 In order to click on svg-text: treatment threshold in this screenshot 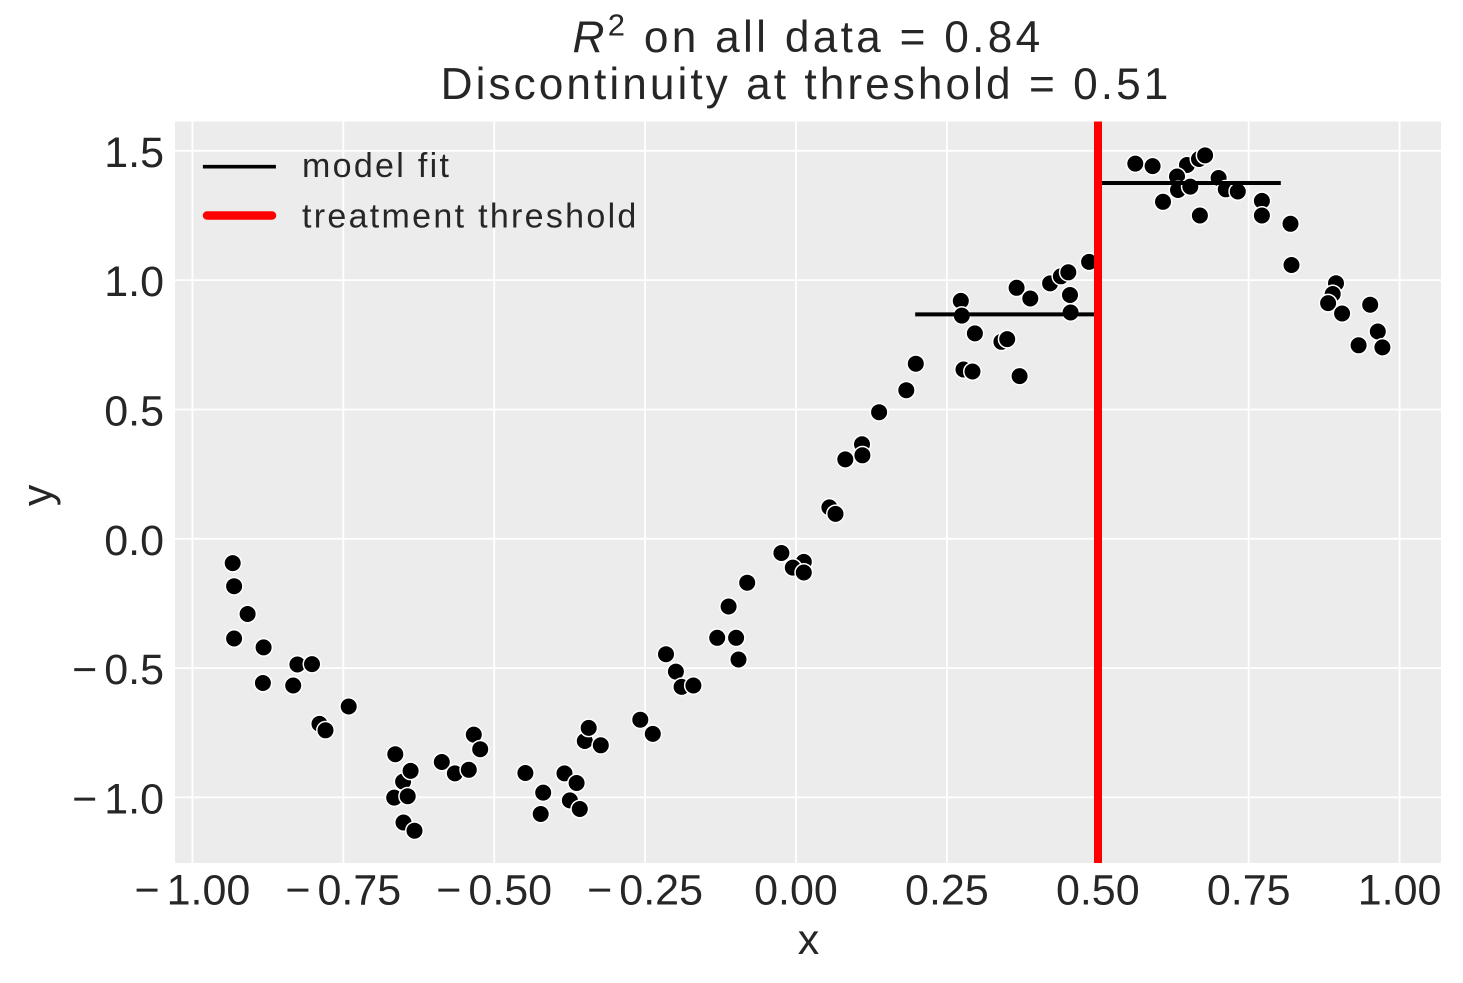, I will do `click(470, 217)`.